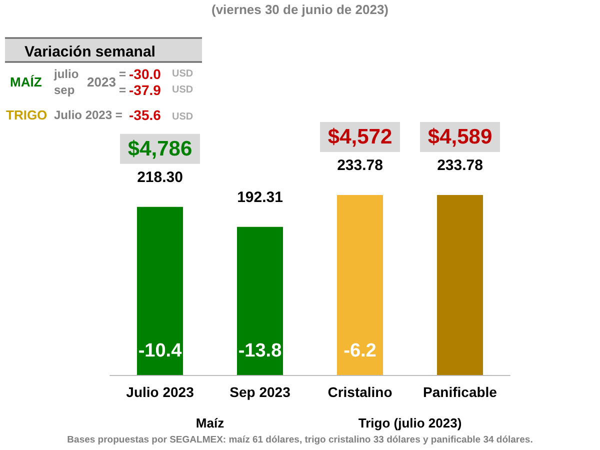 This screenshot has height=450, width=600. What do you see at coordinates (160, 351) in the screenshot?
I see `annotation: -10.4` at bounding box center [160, 351].